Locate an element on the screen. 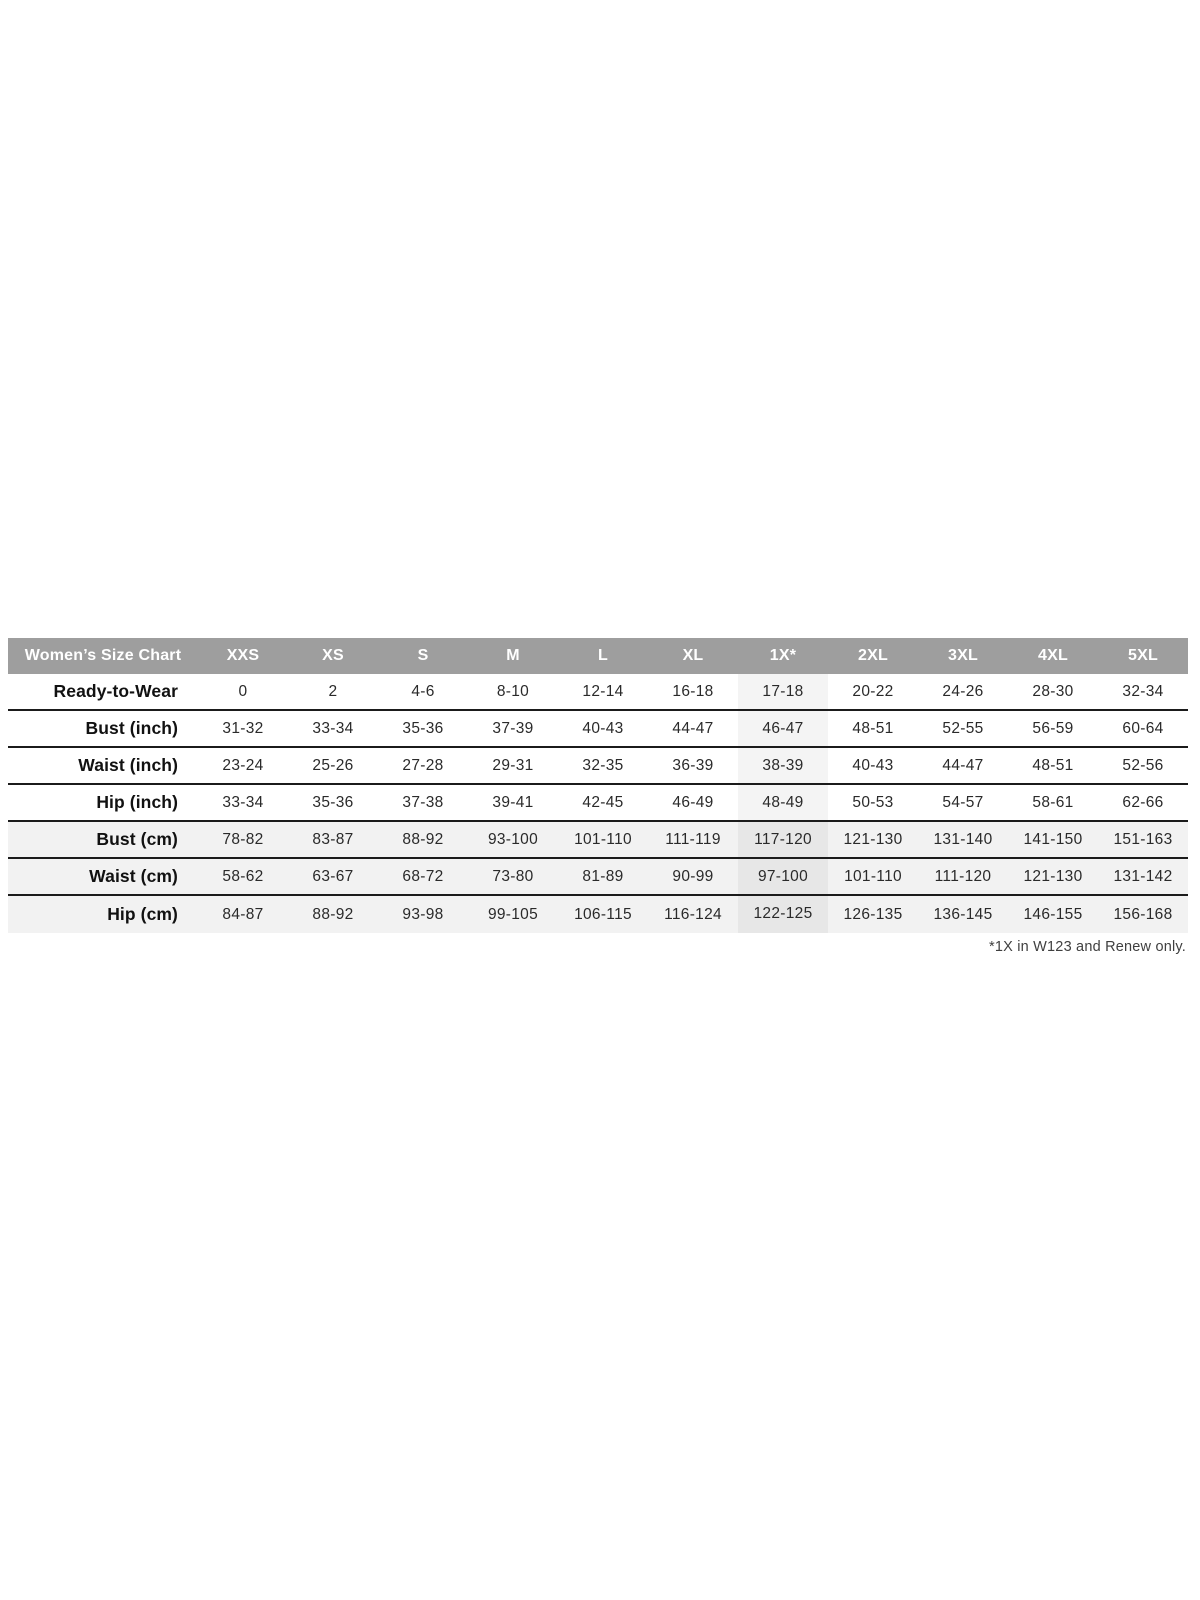 This screenshot has height=1600, width=1200. data-cell: 32-35 is located at coordinates (603, 765).